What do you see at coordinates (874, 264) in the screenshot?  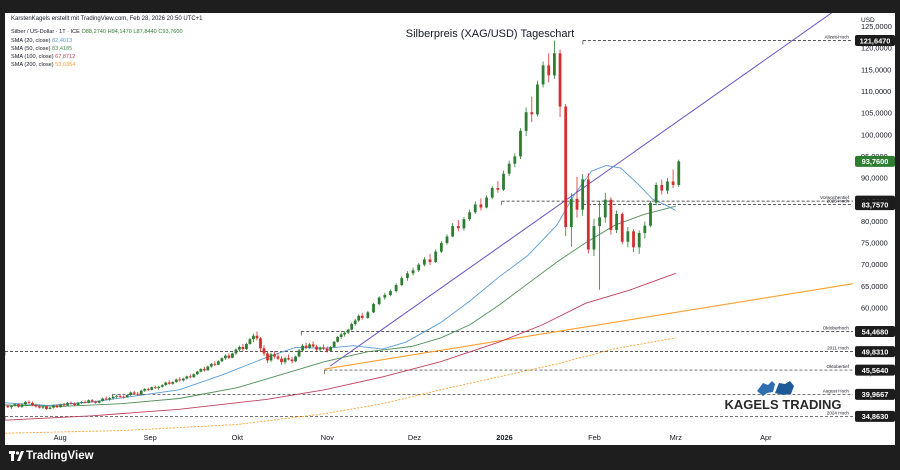 I see `y-tick-label: 70,0000` at bounding box center [874, 264].